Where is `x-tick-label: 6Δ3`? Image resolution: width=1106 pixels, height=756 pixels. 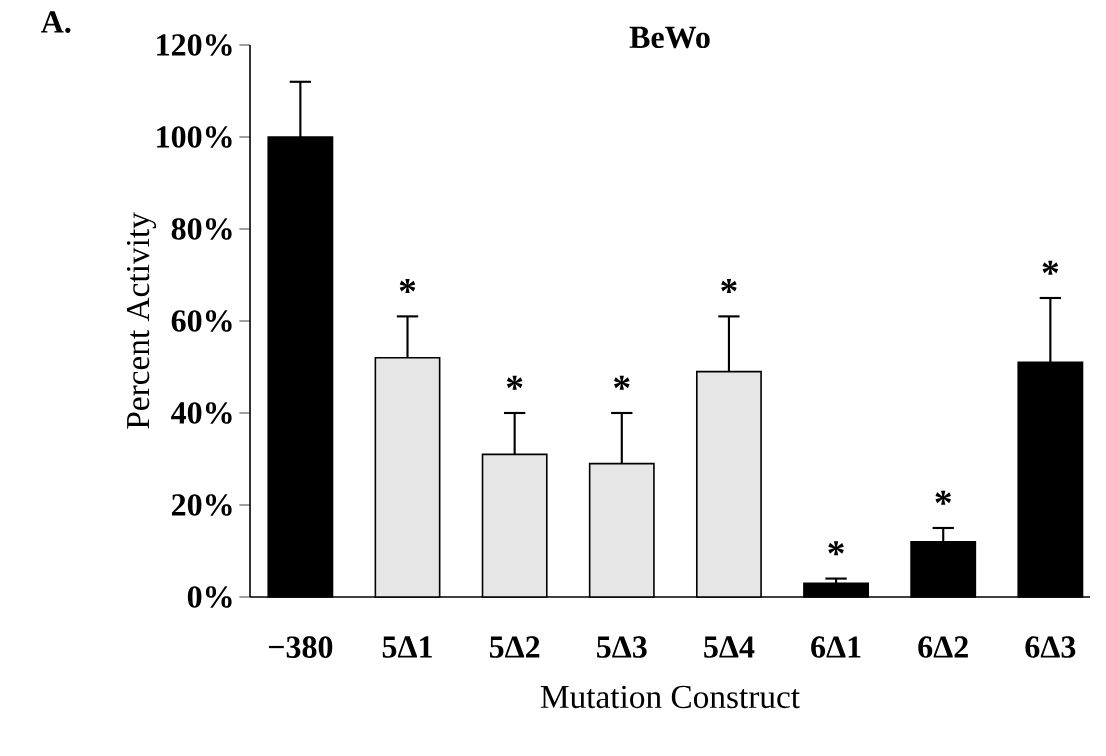 x-tick-label: 6Δ3 is located at coordinates (1050, 647).